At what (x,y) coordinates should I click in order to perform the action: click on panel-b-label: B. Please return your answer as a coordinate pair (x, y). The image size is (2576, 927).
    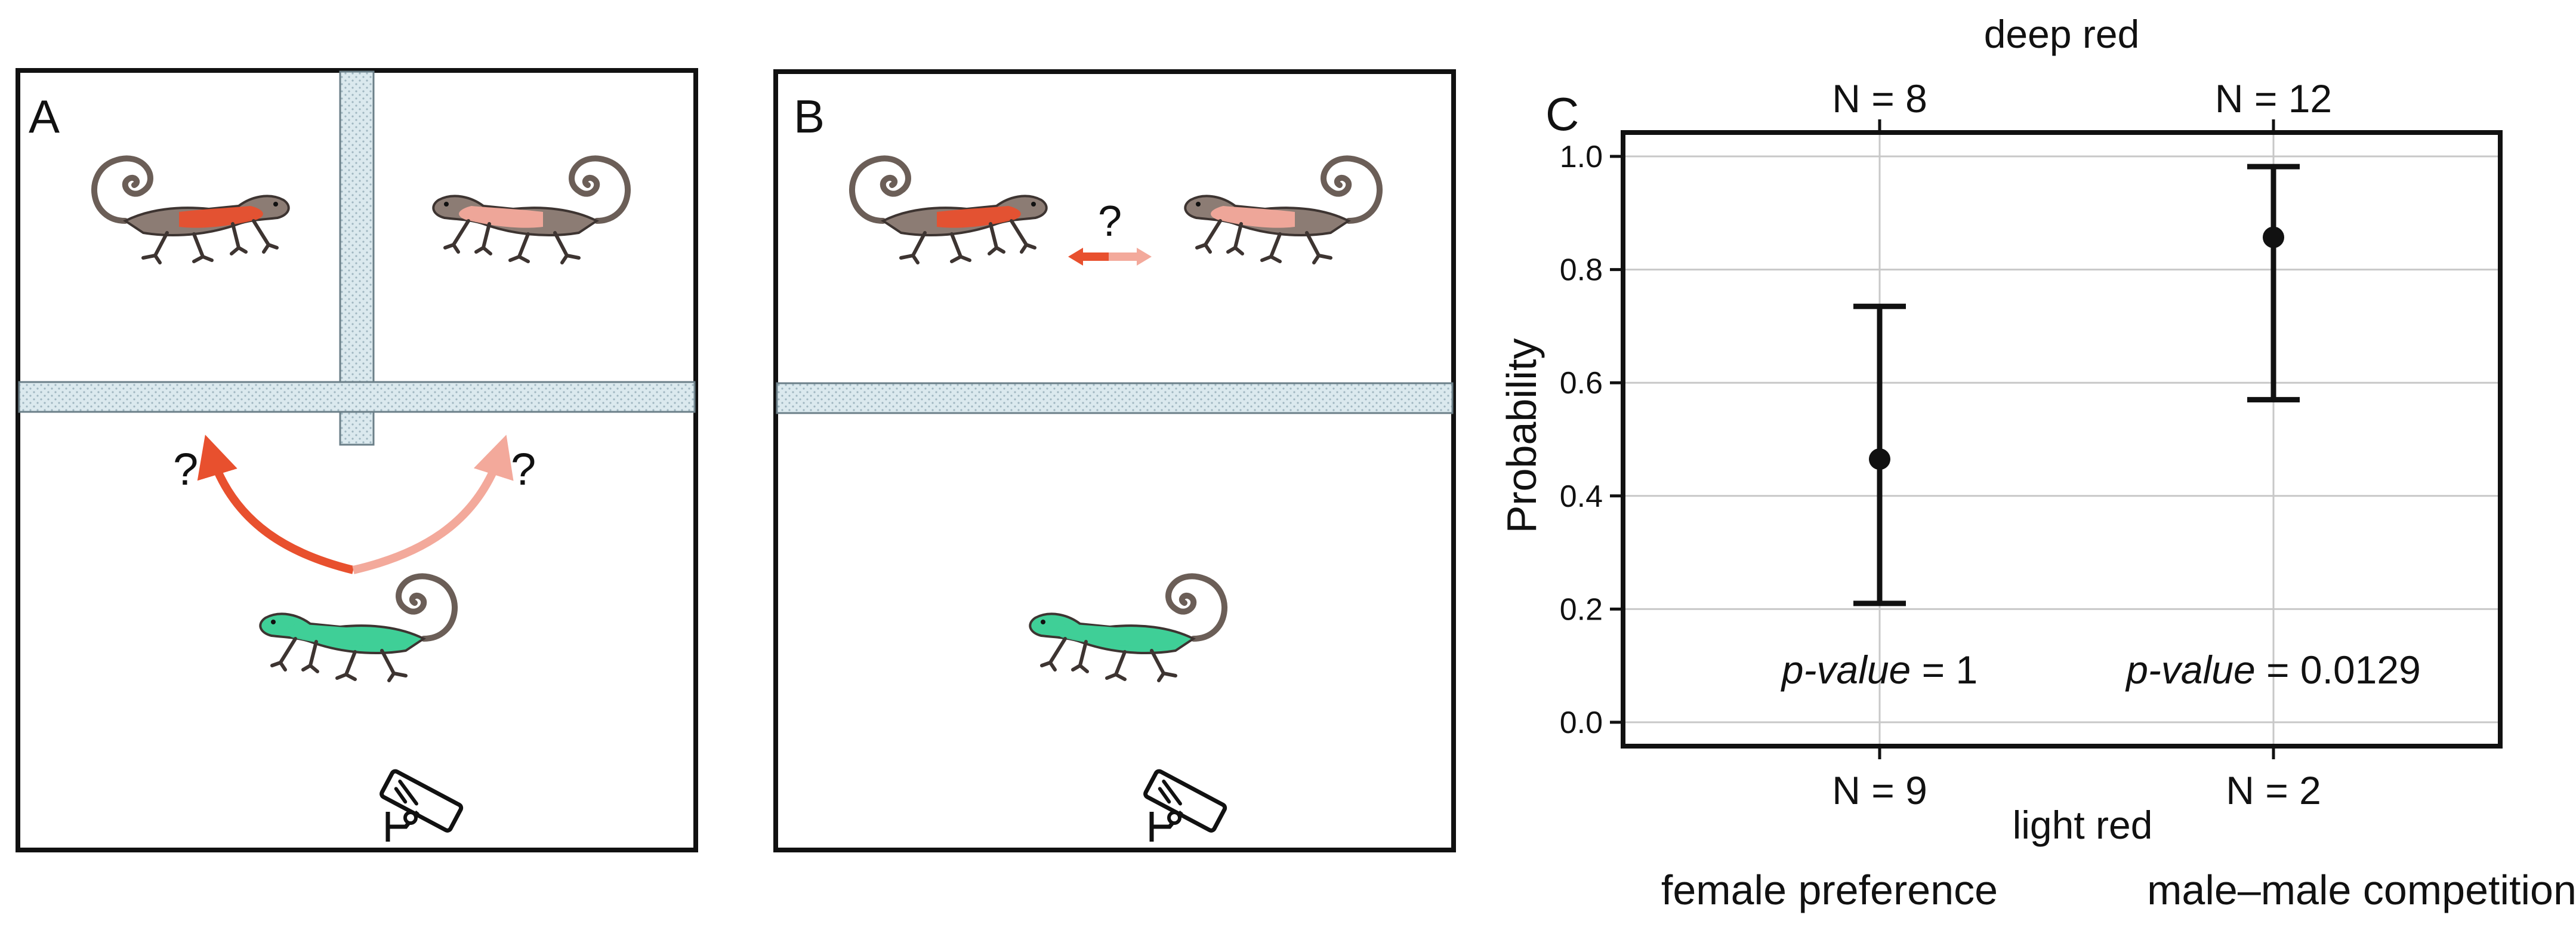
    Looking at the image, I should click on (809, 116).